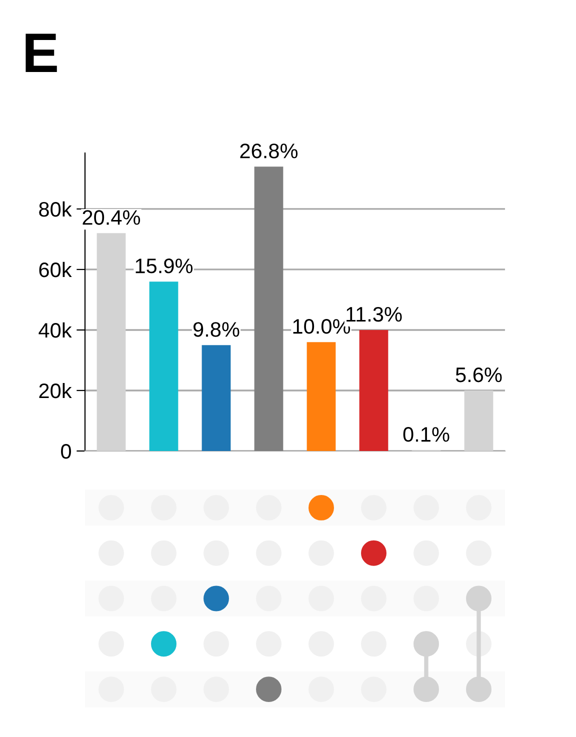 Image resolution: width=576 pixels, height=737 pixels. What do you see at coordinates (216, 329) in the screenshot?
I see `annotation: 9.8%` at bounding box center [216, 329].